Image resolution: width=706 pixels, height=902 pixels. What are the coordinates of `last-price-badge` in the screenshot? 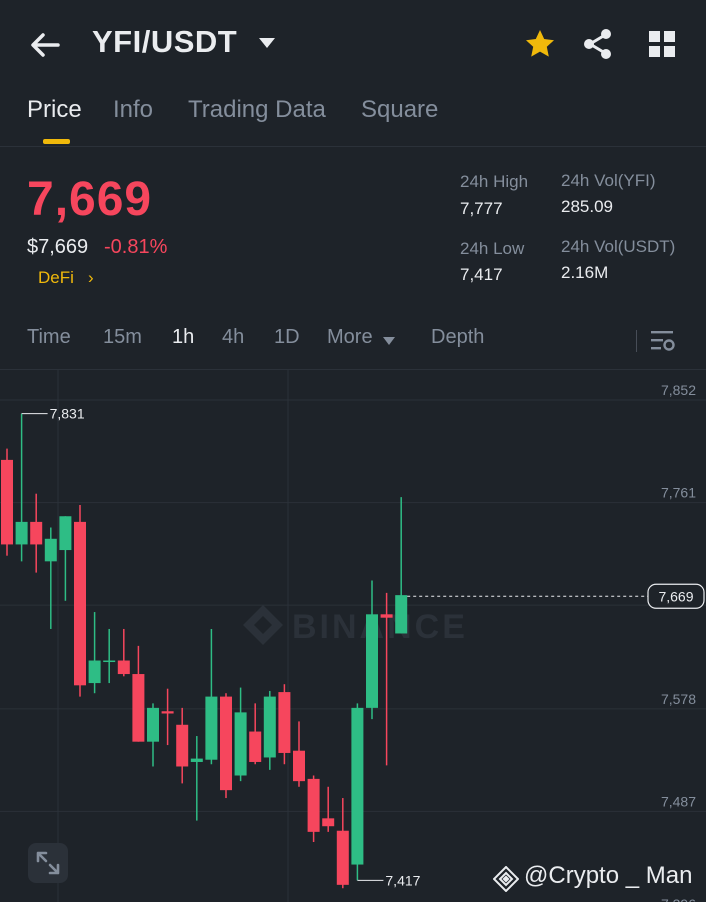 It's located at (676, 596).